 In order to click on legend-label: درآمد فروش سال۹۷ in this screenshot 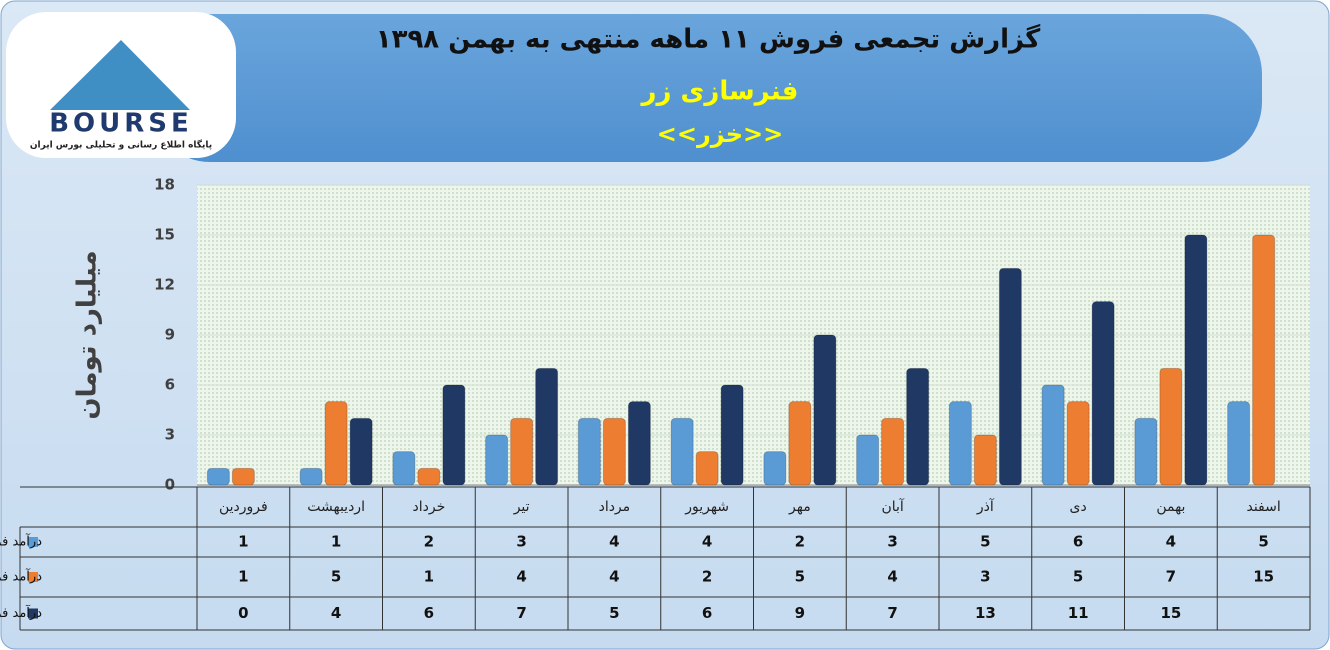, I will do `click(21, 576)`.